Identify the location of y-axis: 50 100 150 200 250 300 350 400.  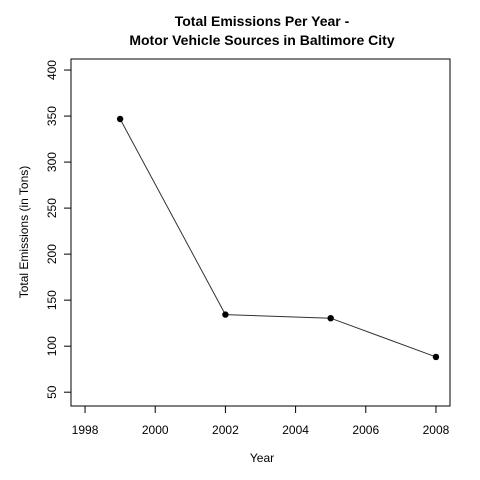
(58, 229).